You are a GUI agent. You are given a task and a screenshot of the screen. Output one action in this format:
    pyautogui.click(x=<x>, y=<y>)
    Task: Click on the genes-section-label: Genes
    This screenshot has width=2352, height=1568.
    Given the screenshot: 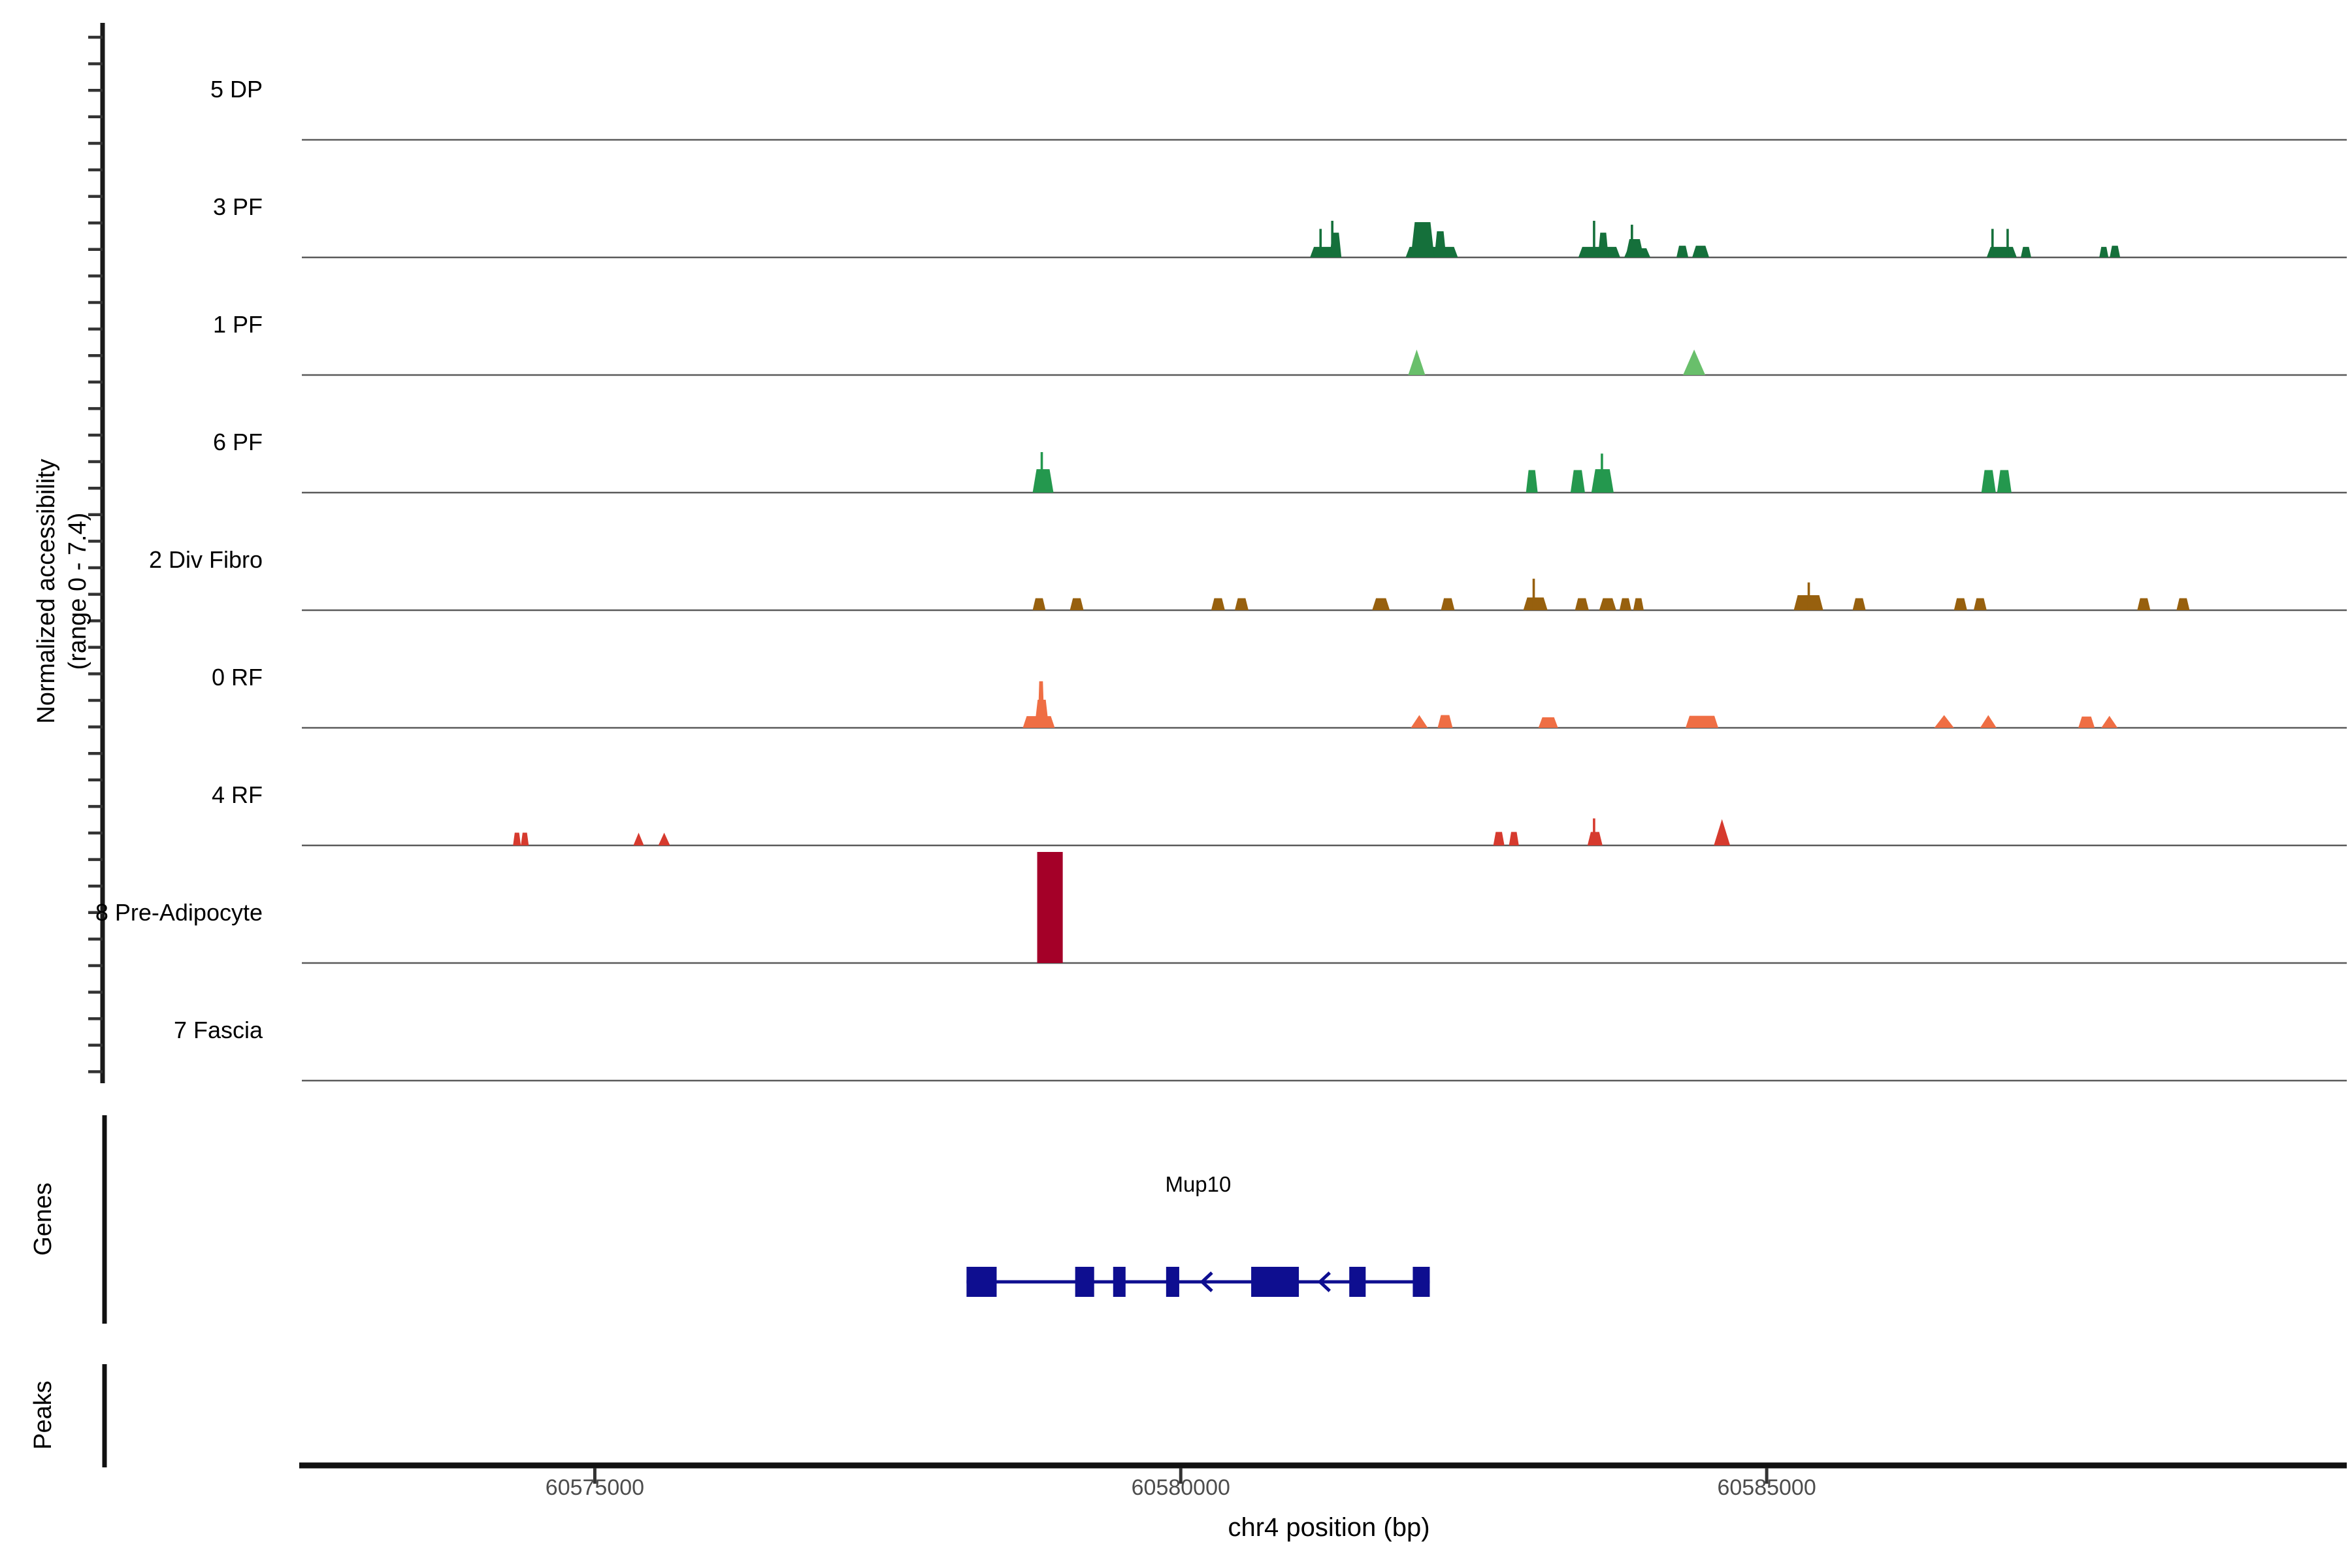 What is the action you would take?
    pyautogui.click(x=43, y=1219)
    